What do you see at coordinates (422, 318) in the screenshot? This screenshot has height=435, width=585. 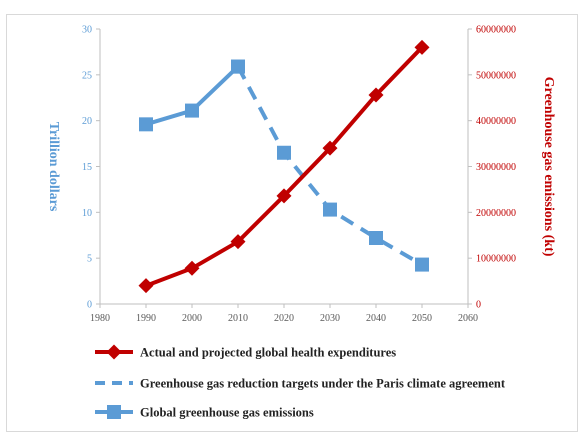 I see `x-tick-label: 2050` at bounding box center [422, 318].